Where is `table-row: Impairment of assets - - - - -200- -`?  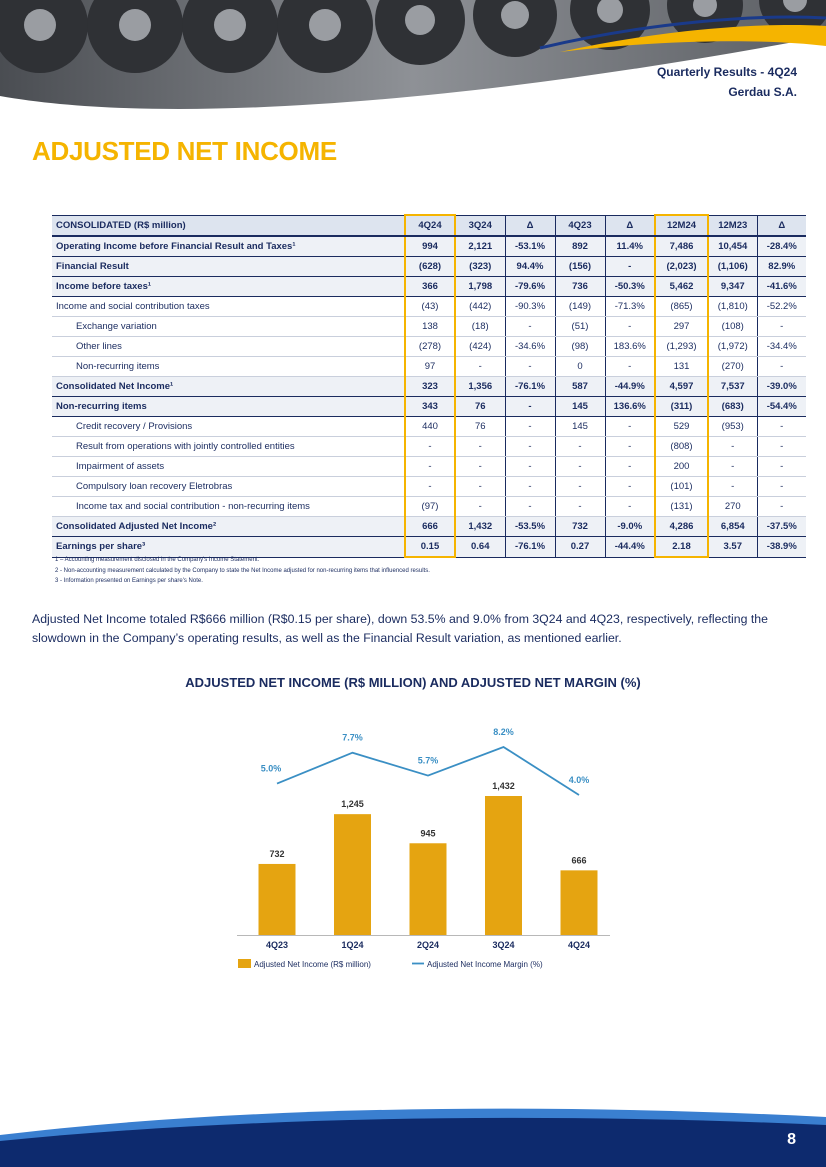 table-row: Impairment of assets - - - - -200- - is located at coordinates (429, 466).